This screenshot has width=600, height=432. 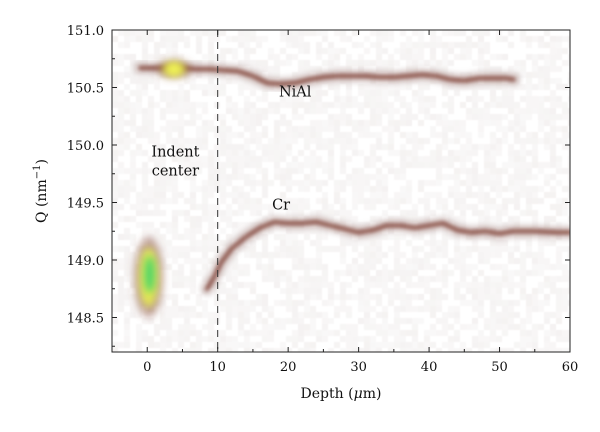 What do you see at coordinates (85, 261) in the screenshot?
I see `y-tick-label: 149.0` at bounding box center [85, 261].